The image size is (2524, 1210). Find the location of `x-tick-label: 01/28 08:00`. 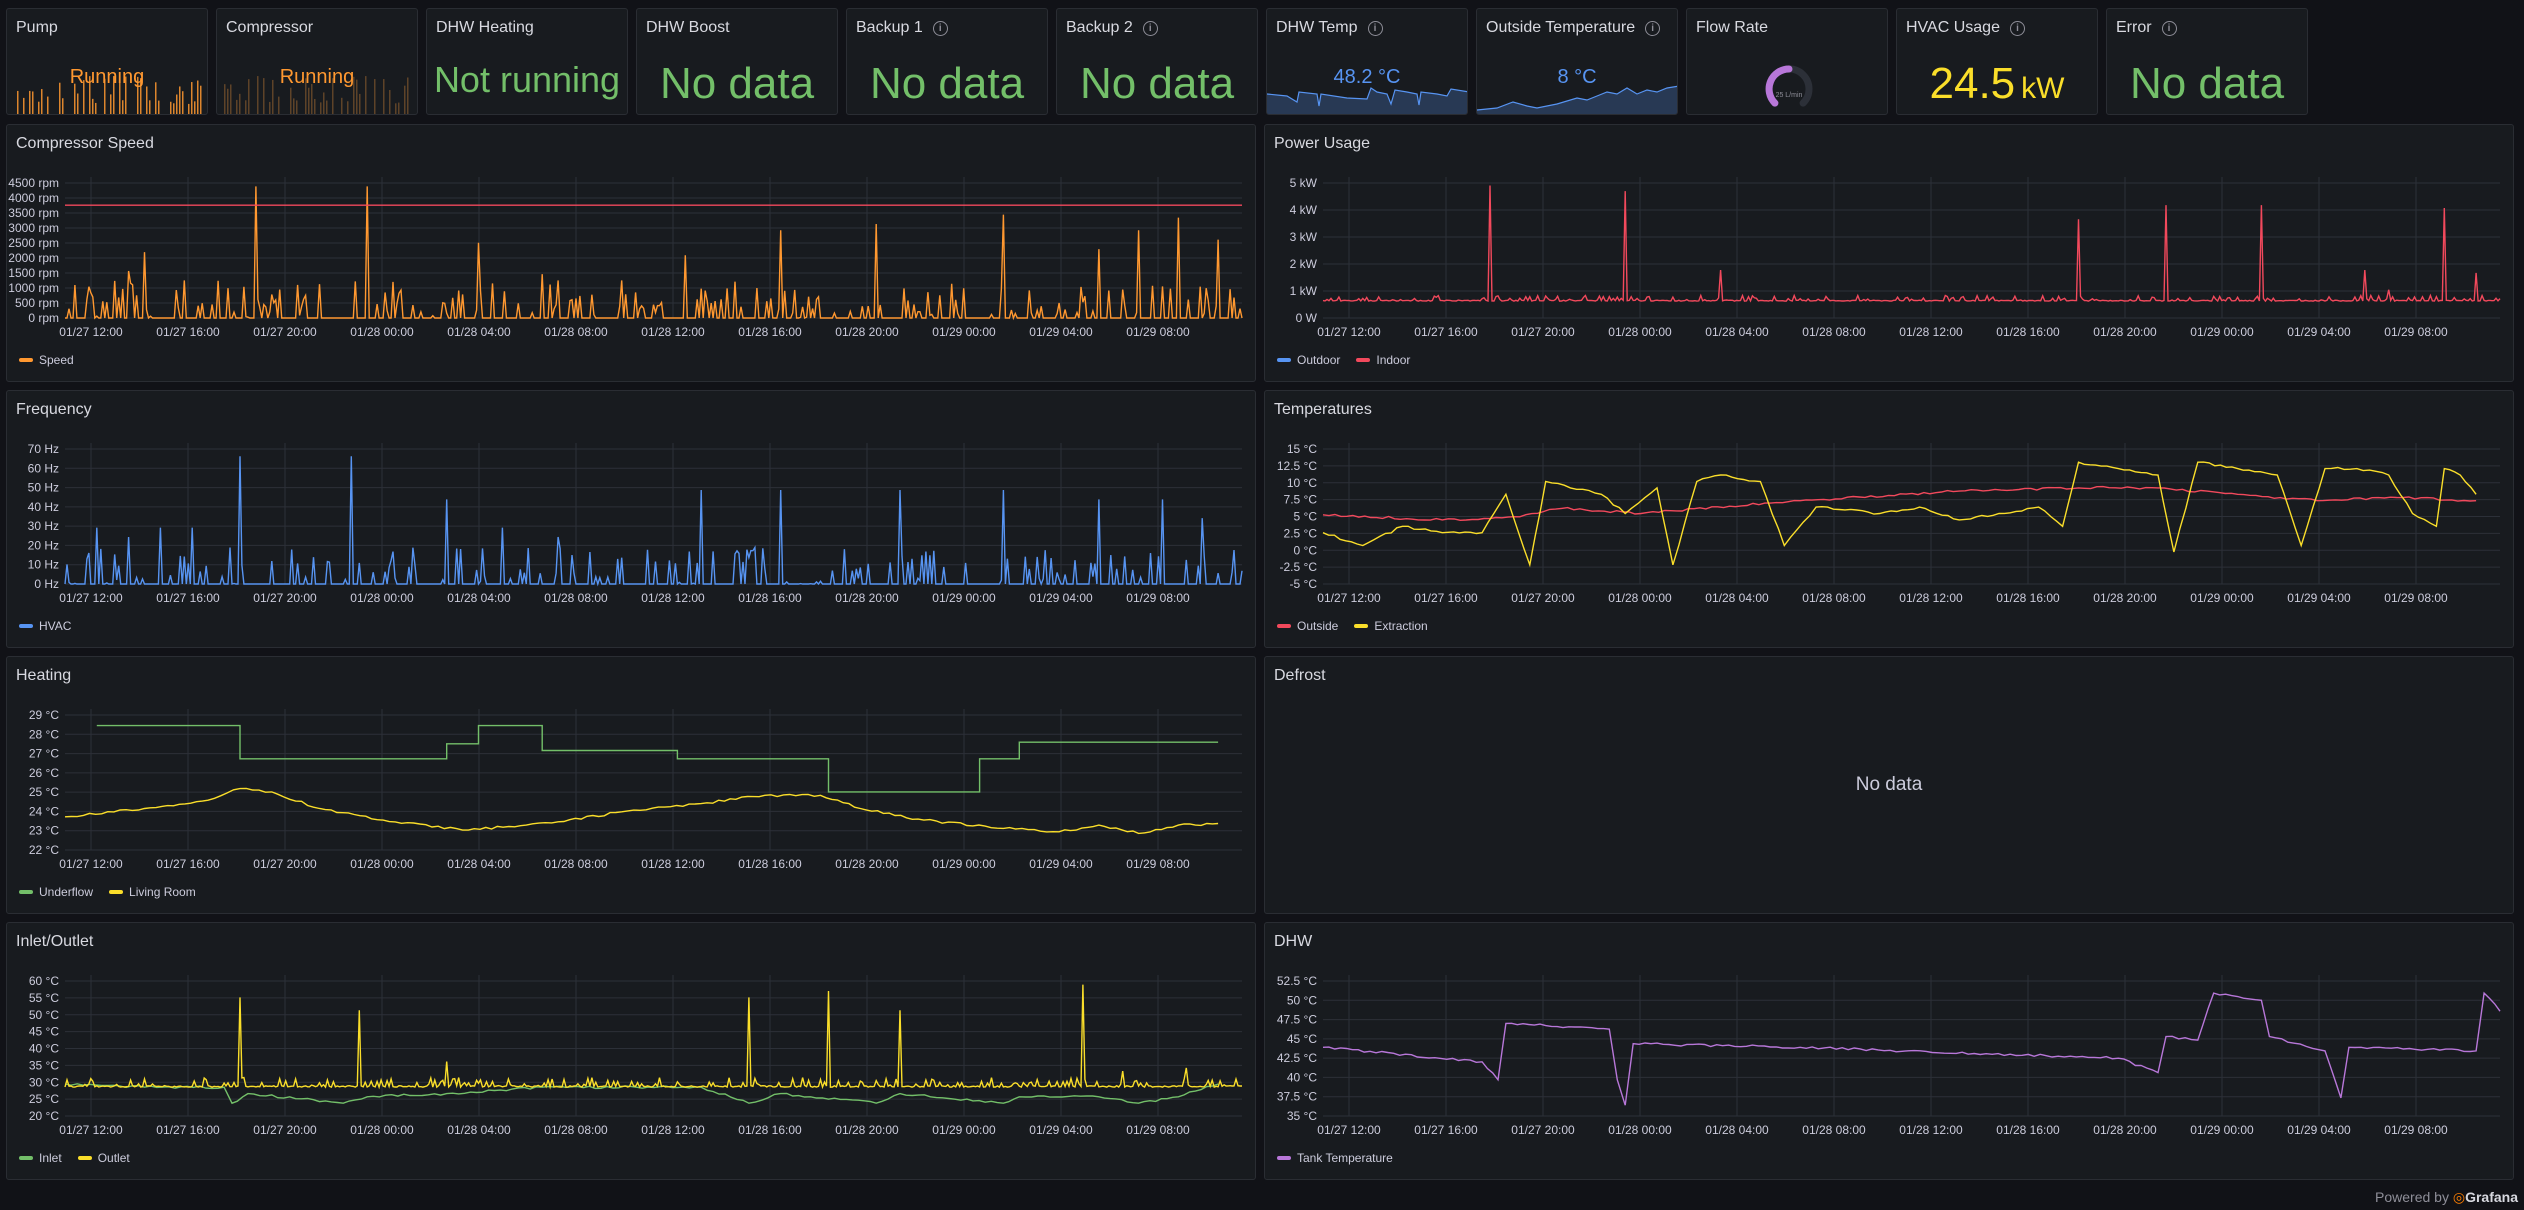

x-tick-label: 01/28 08:00 is located at coordinates (576, 1130).